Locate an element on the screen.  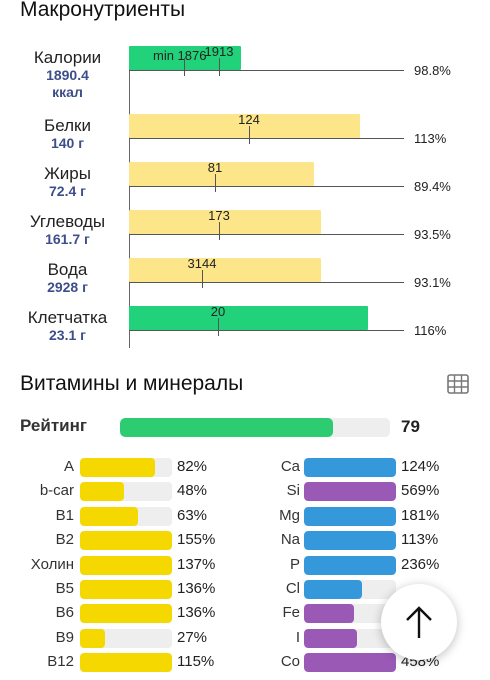
scroll-top-button is located at coordinates (419, 622).